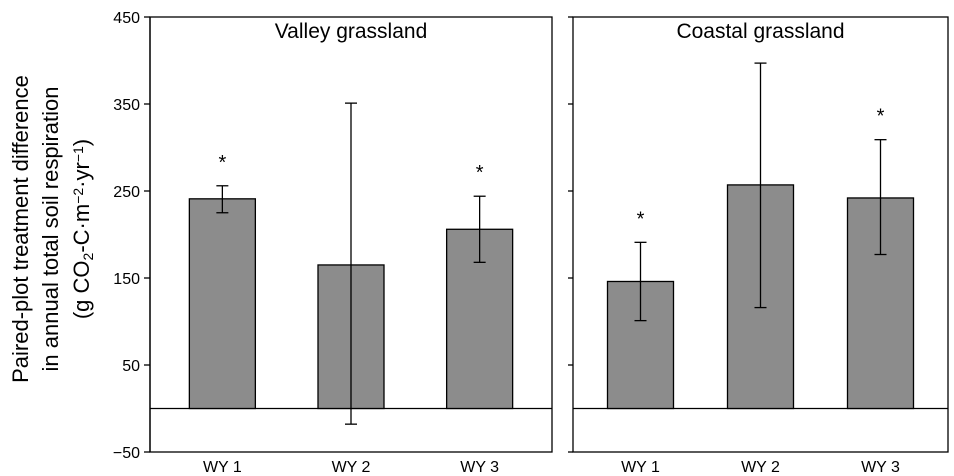 The width and height of the screenshot is (954, 476). What do you see at coordinates (222, 304) in the screenshot?
I see `bar` at bounding box center [222, 304].